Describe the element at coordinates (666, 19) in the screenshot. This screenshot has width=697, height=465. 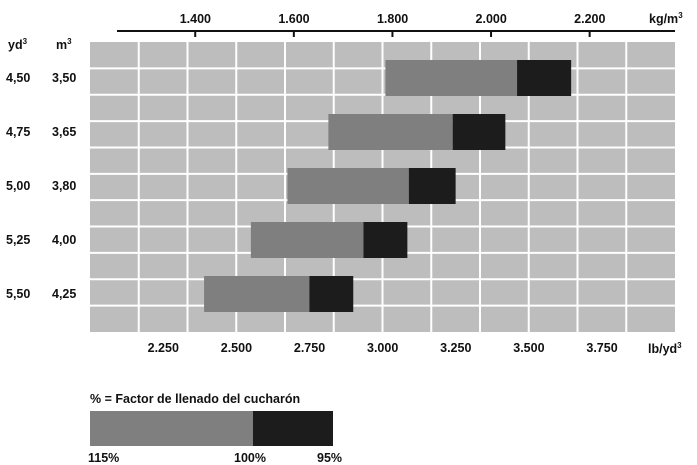
I see `top-axis-unit: kg/m3` at that location.